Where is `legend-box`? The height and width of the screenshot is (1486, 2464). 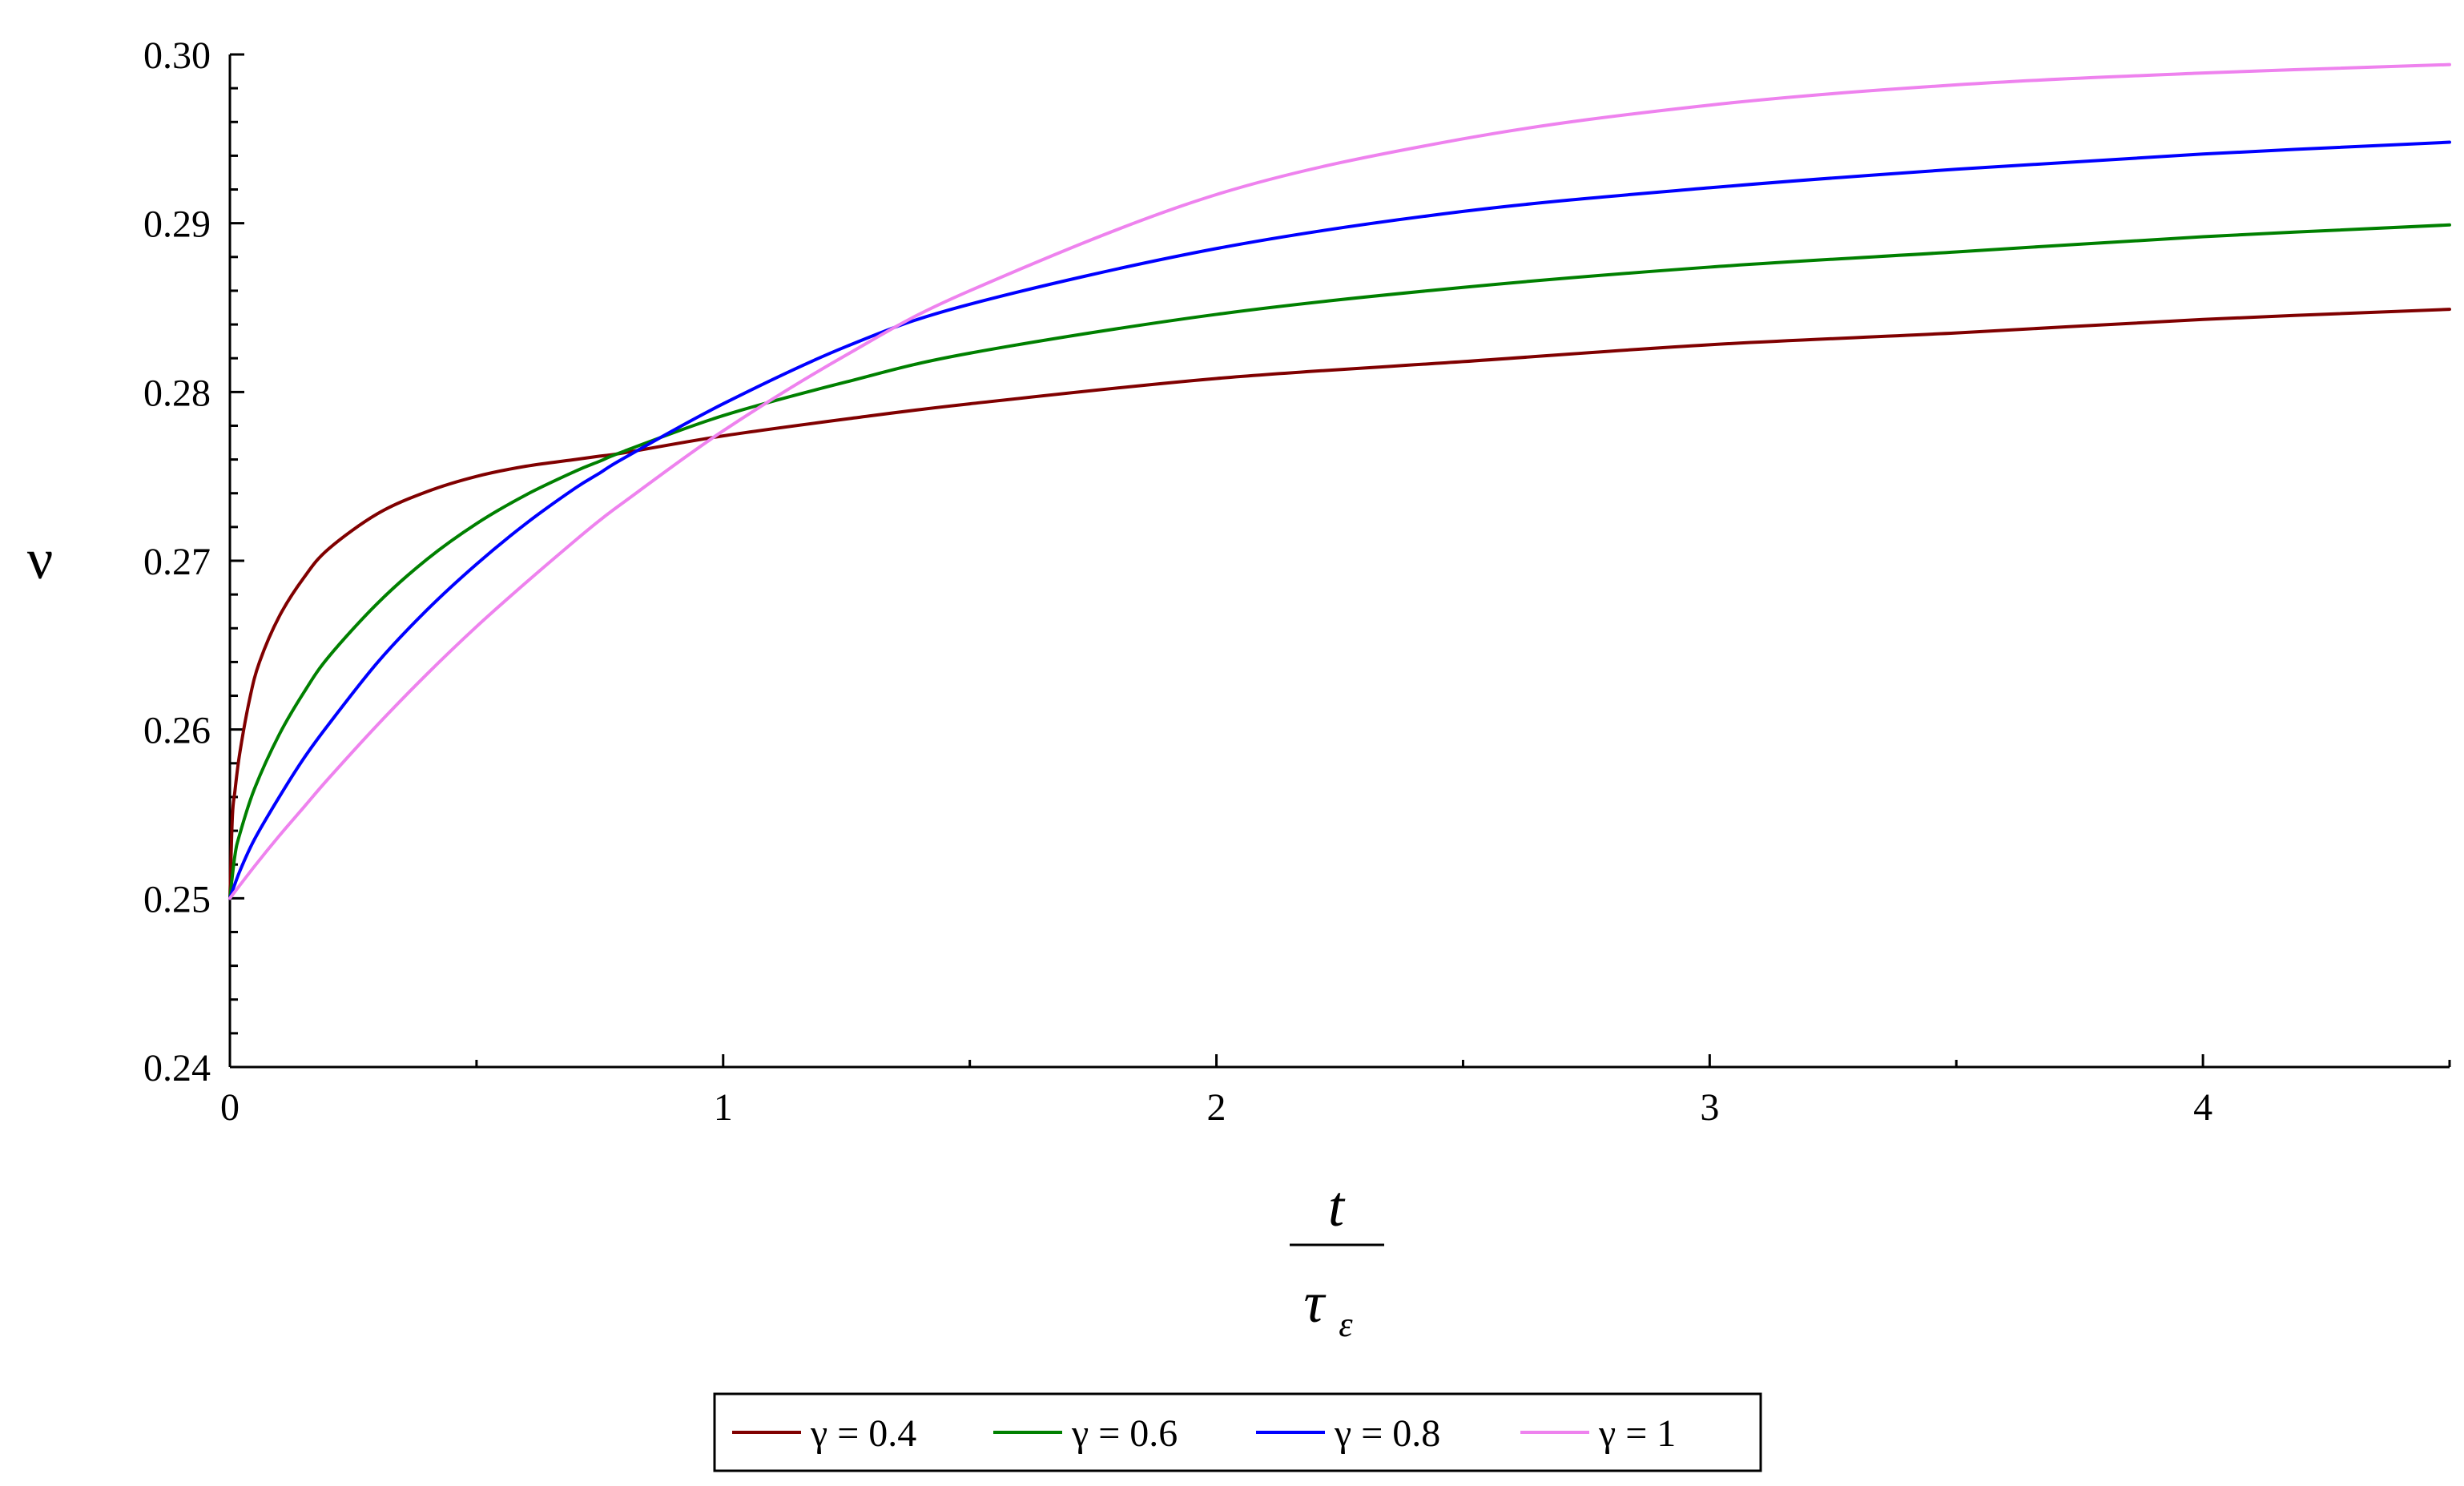 legend-box is located at coordinates (1237, 1432).